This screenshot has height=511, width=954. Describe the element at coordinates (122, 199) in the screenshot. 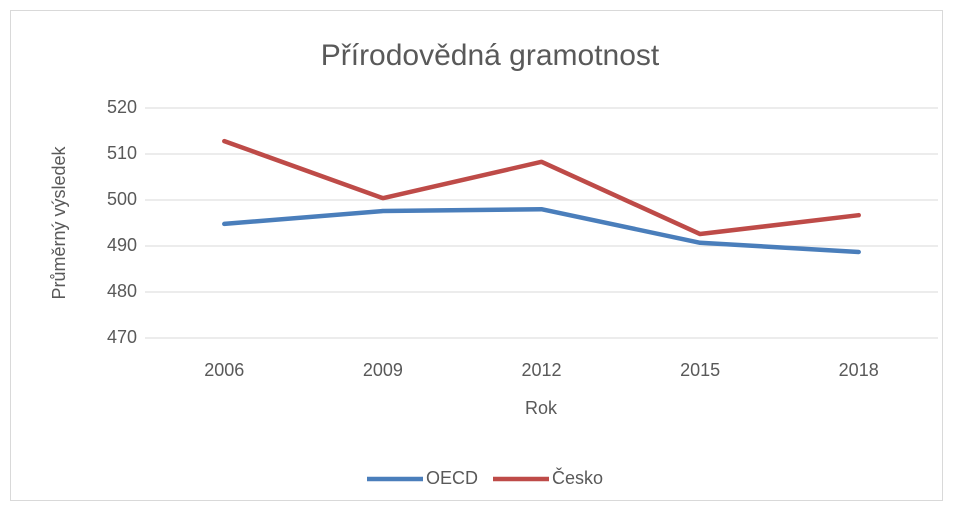

I see `y-tick-label: 500` at that location.